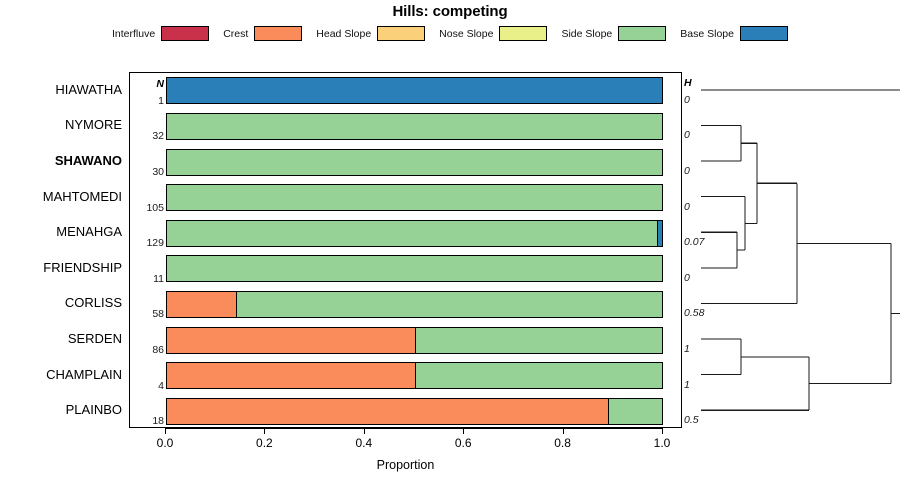 The image size is (900, 500). Describe the element at coordinates (161, 100) in the screenshot. I see `n-value: 1` at that location.